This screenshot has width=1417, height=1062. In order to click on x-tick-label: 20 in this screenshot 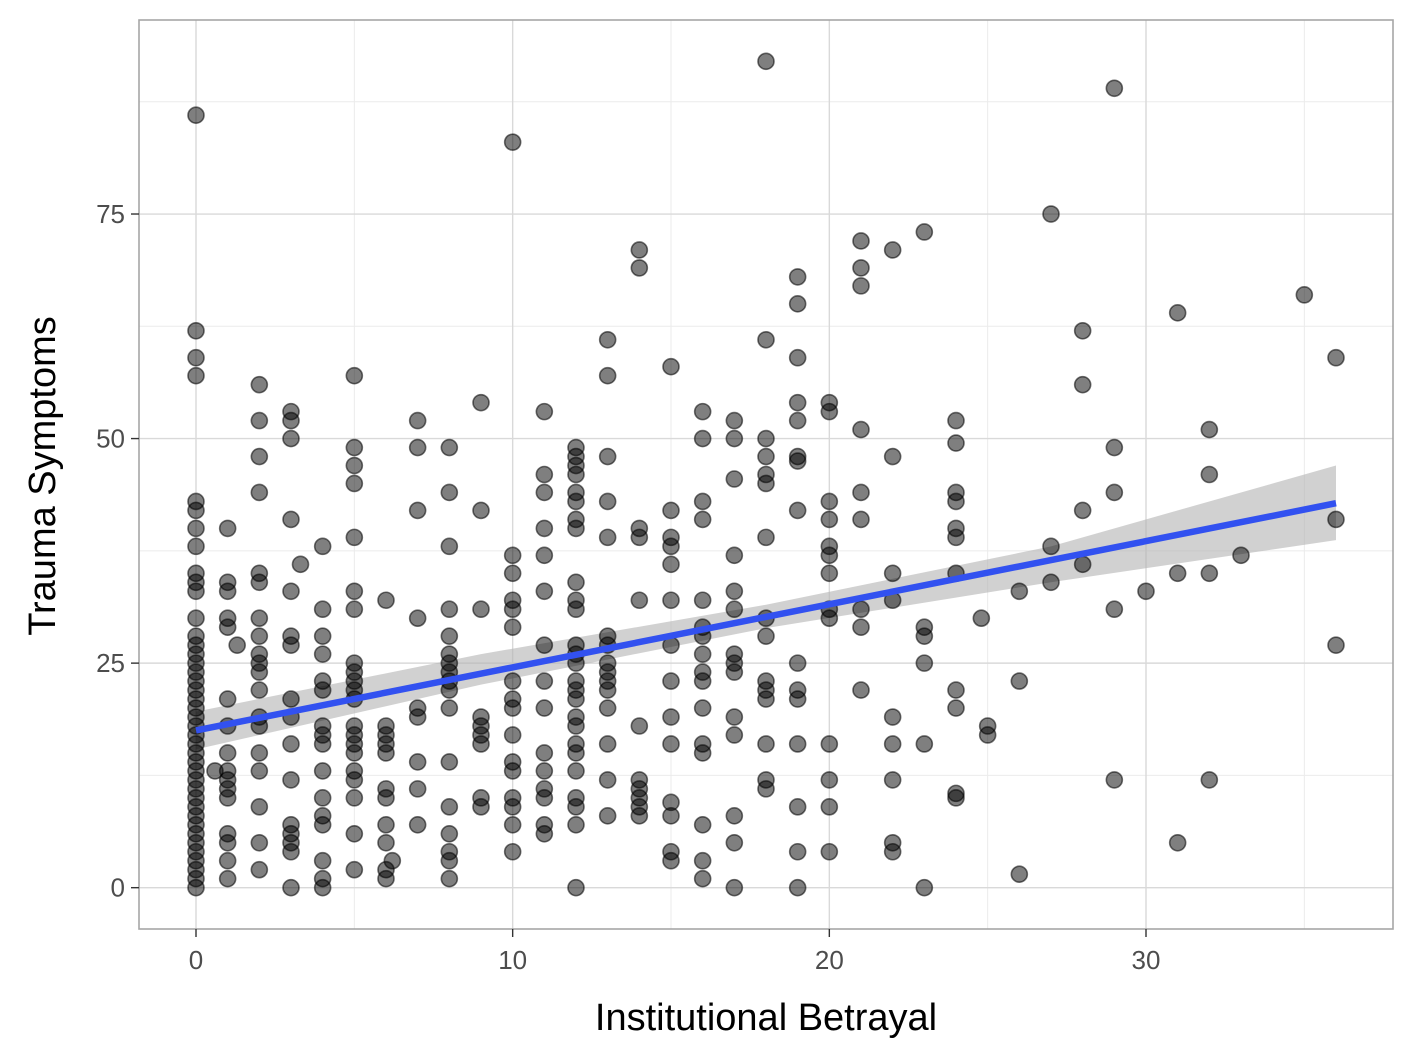, I will do `click(829, 960)`.